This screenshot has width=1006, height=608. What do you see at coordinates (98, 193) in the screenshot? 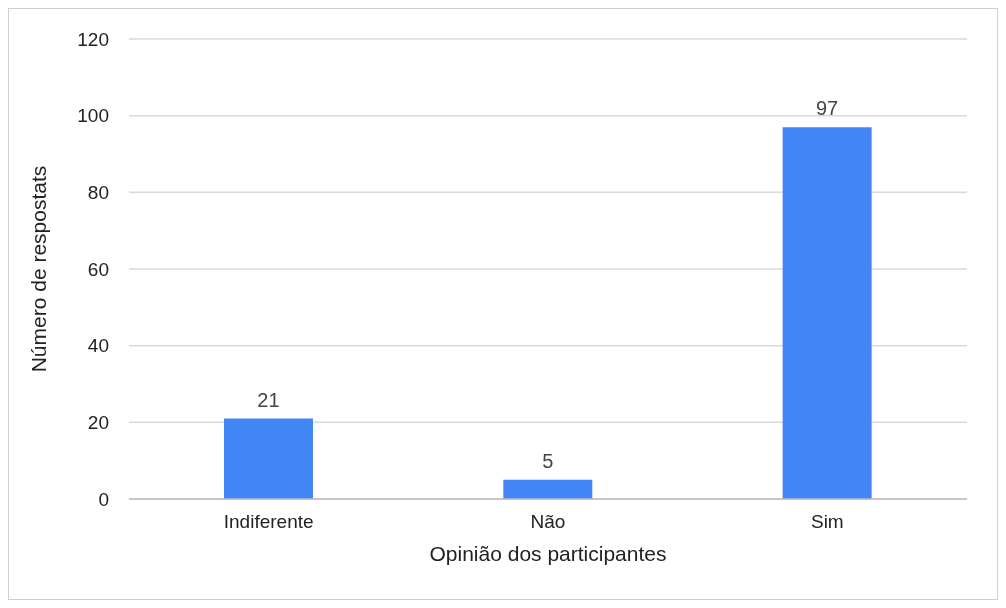
I see `y-tick-label: 80` at bounding box center [98, 193].